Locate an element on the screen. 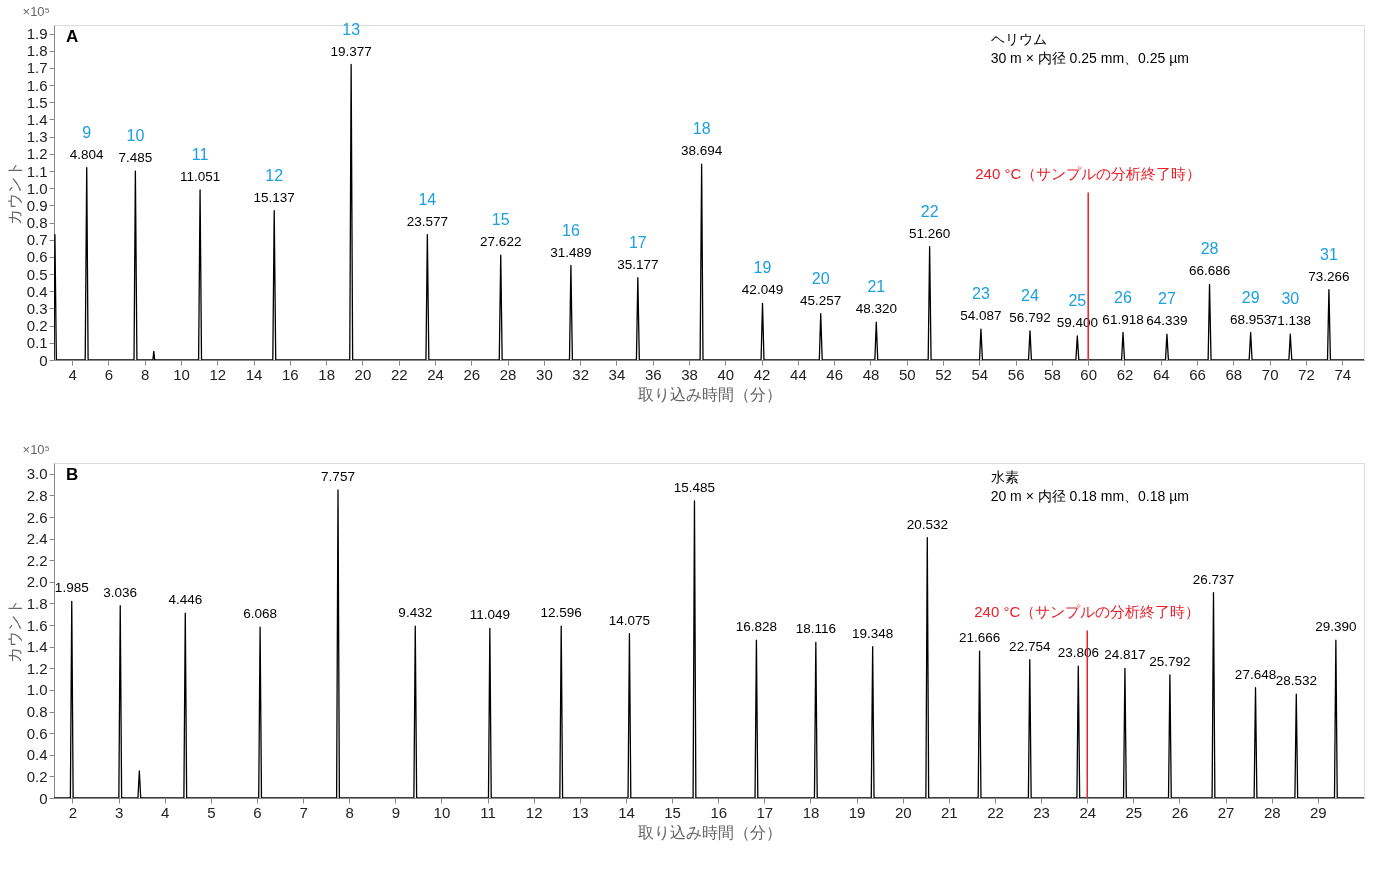 Image resolution: width=1400 pixels, height=888 pixels. ref-line-label: 240 °C（サンプルの分析終了時） is located at coordinates (1088, 174).